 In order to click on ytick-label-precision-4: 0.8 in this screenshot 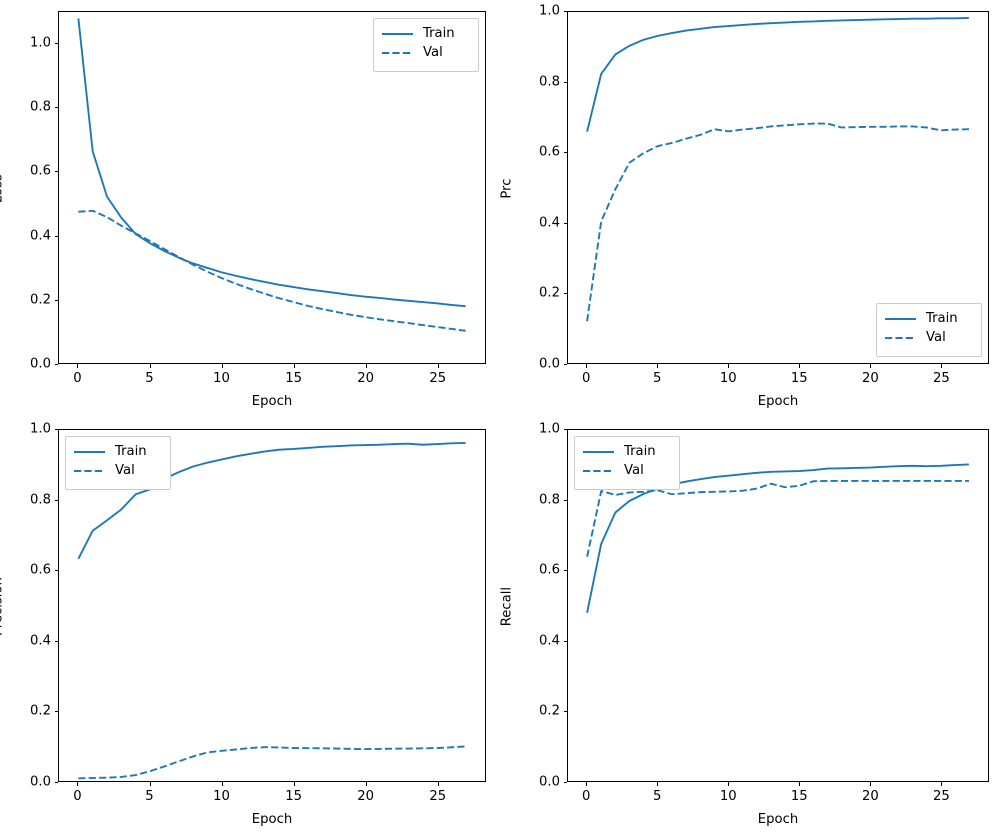, I will do `click(40, 499)`.